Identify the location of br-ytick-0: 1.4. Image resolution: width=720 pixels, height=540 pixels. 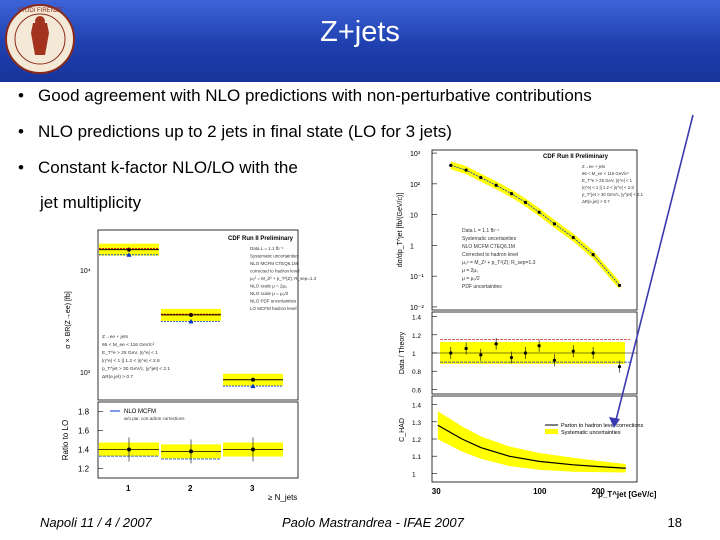
(416, 406).